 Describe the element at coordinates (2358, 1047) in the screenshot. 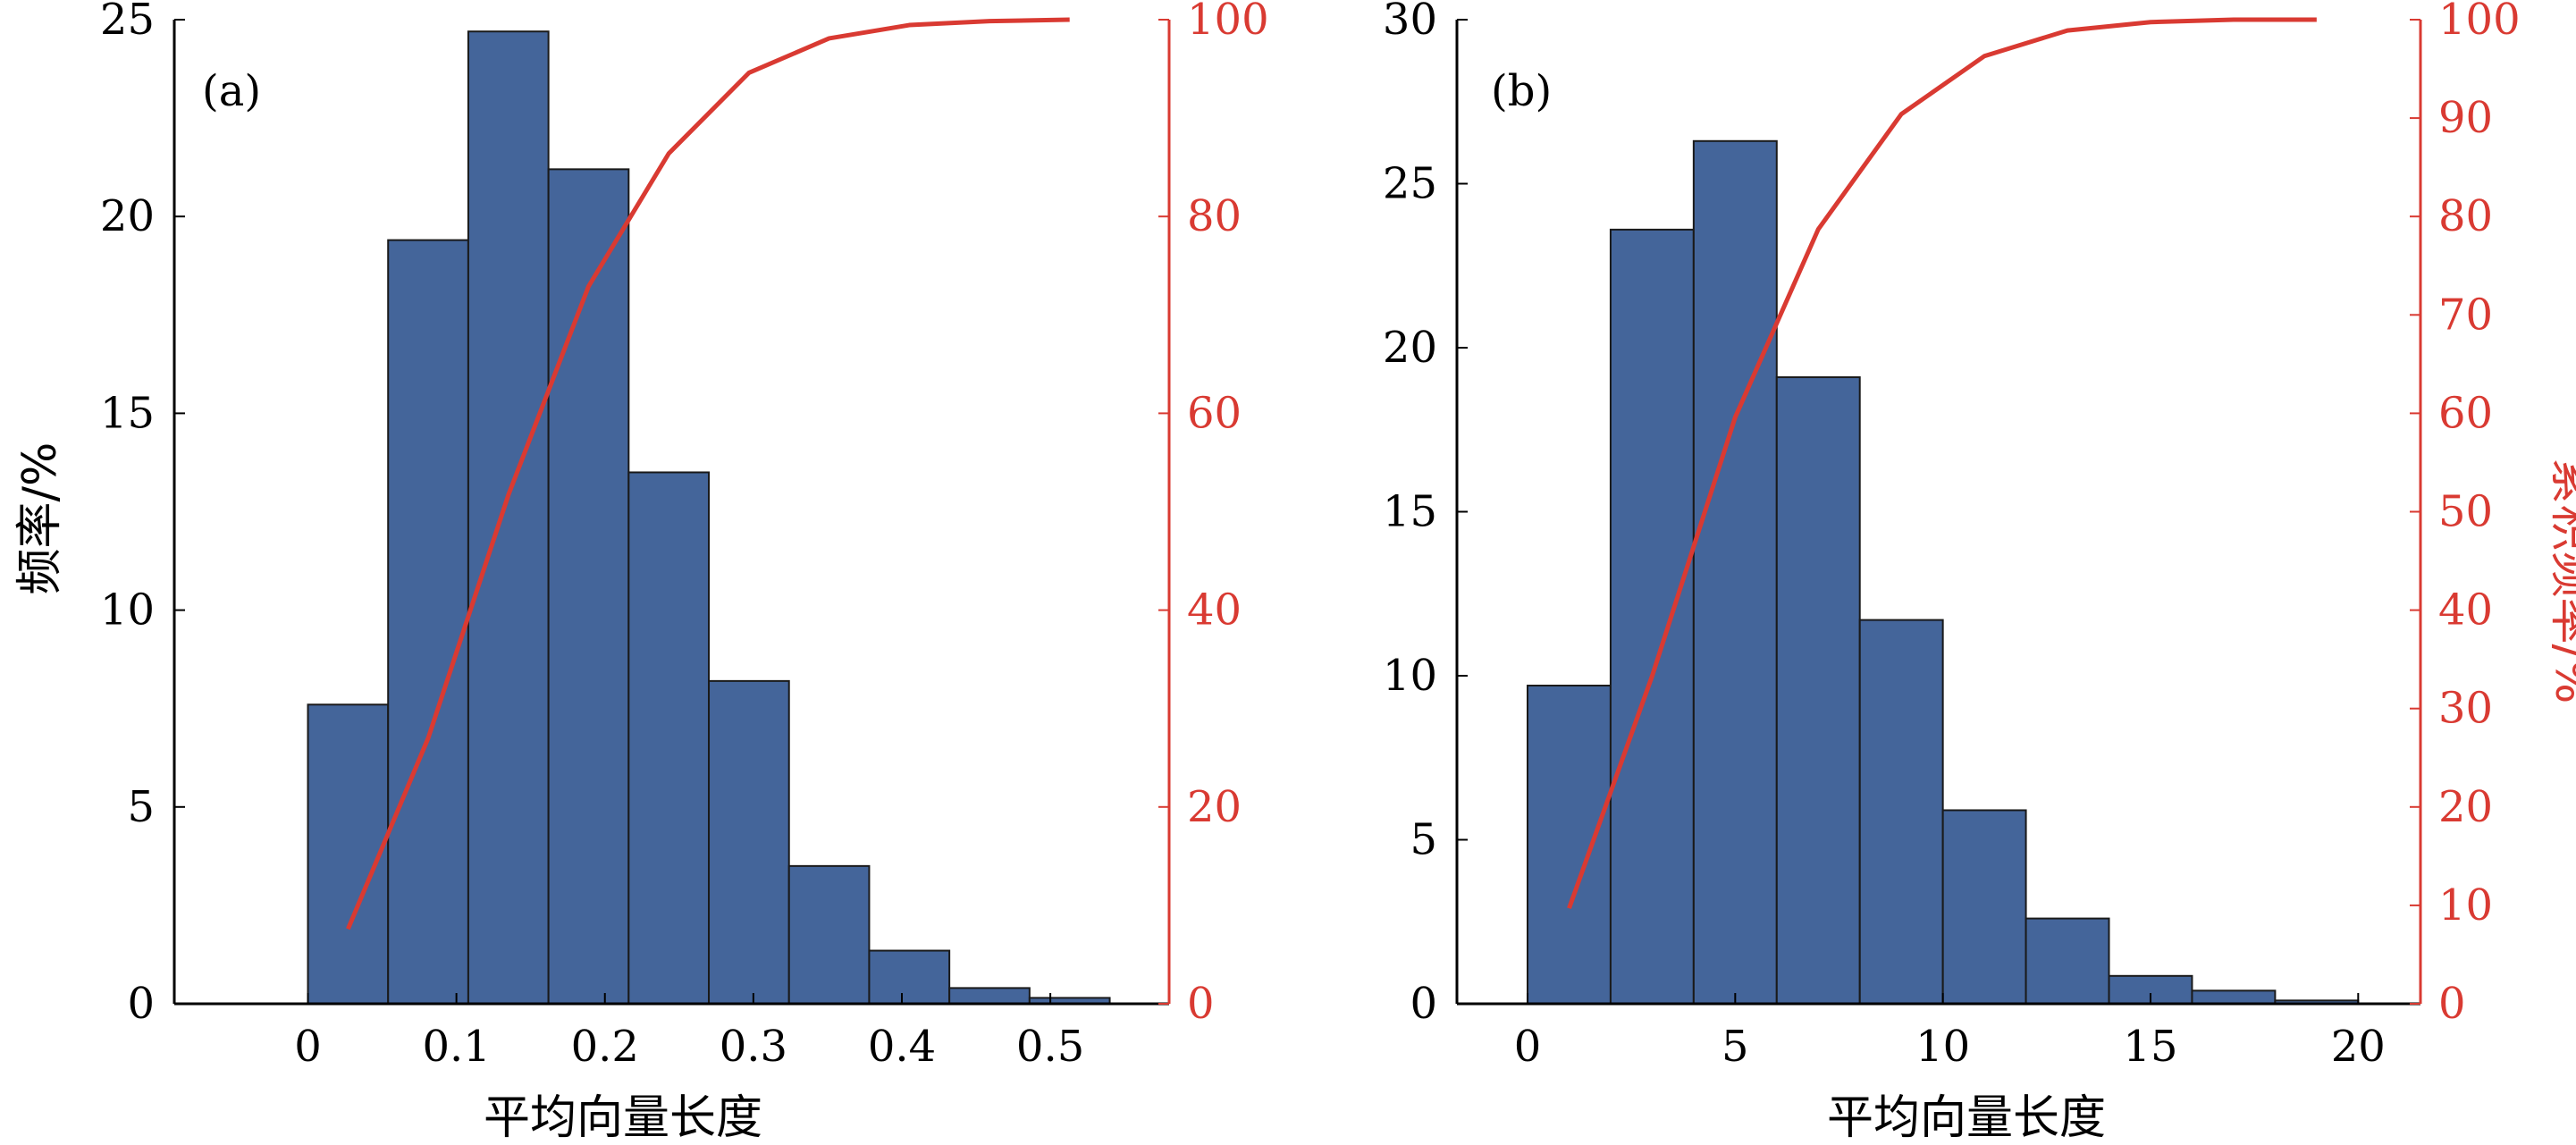

I see `x-tick-label: 20` at that location.